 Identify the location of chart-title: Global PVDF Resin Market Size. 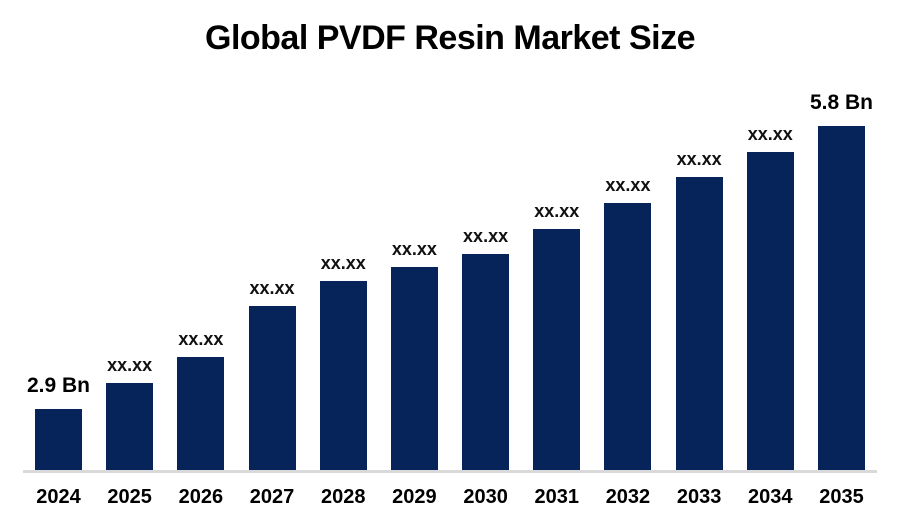
(450, 38).